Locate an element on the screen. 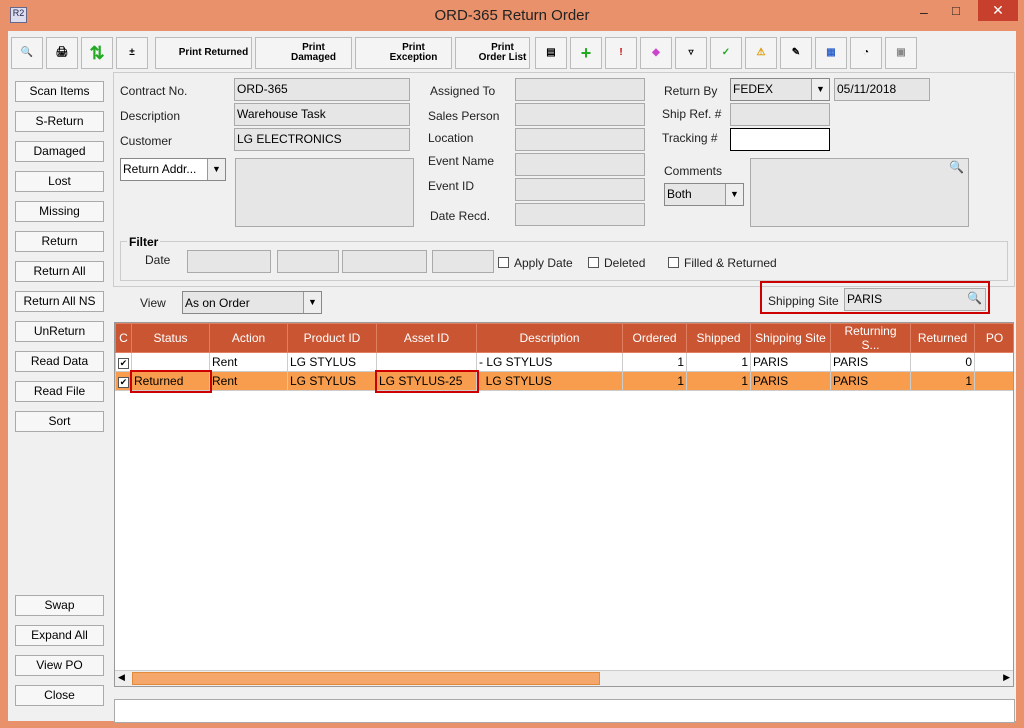 This screenshot has width=1024, height=728. cell-ship-site: PARIS is located at coordinates (790, 362).